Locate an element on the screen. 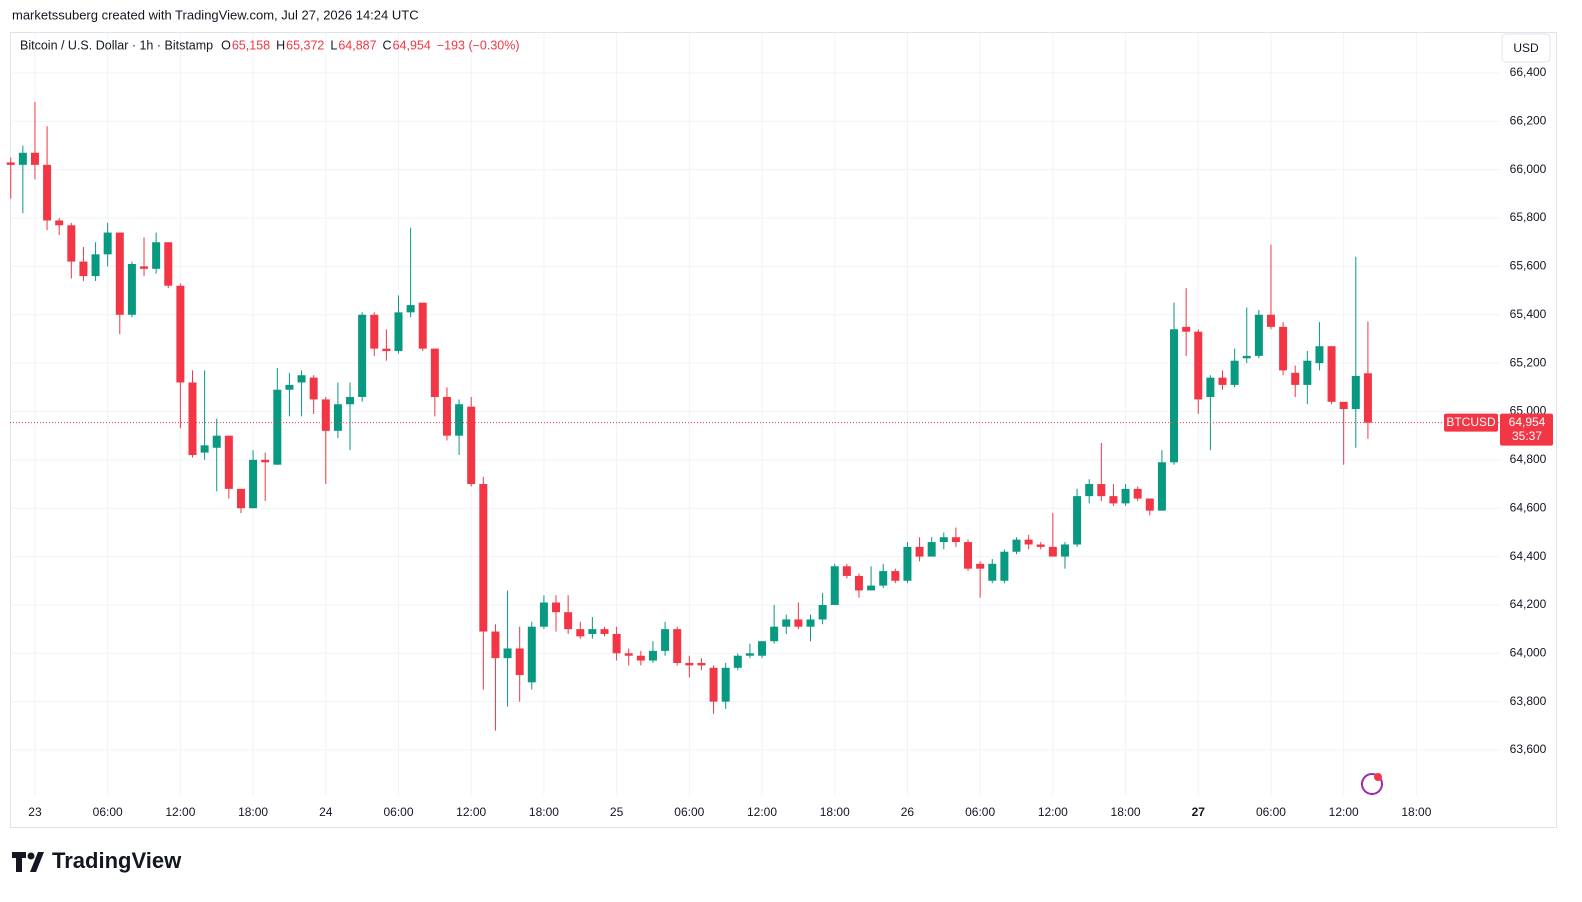 This screenshot has height=902, width=1582. quote-value: 64,954 is located at coordinates (412, 45).